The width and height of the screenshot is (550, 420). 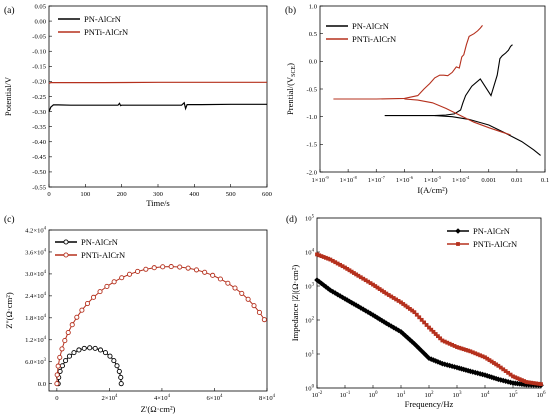 I want to click on y-tick-label: 0.05, so click(x=40, y=6).